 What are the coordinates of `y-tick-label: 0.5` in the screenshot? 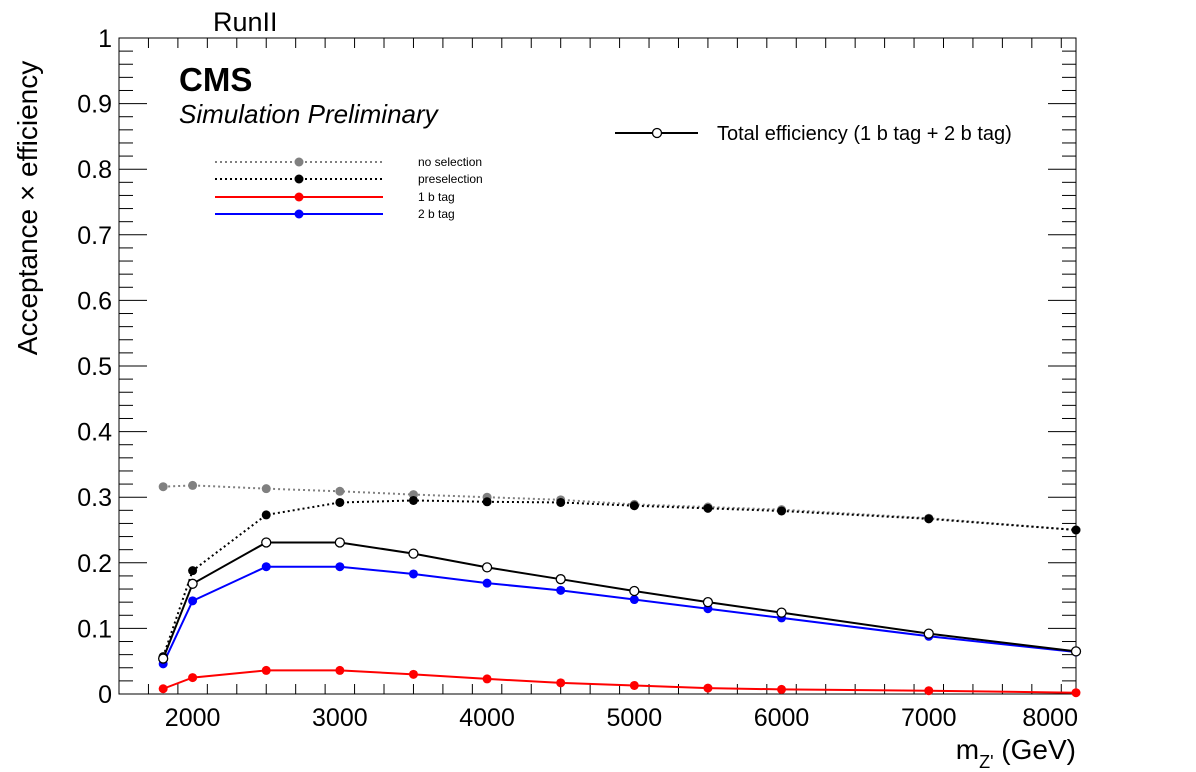 It's located at (94, 367).